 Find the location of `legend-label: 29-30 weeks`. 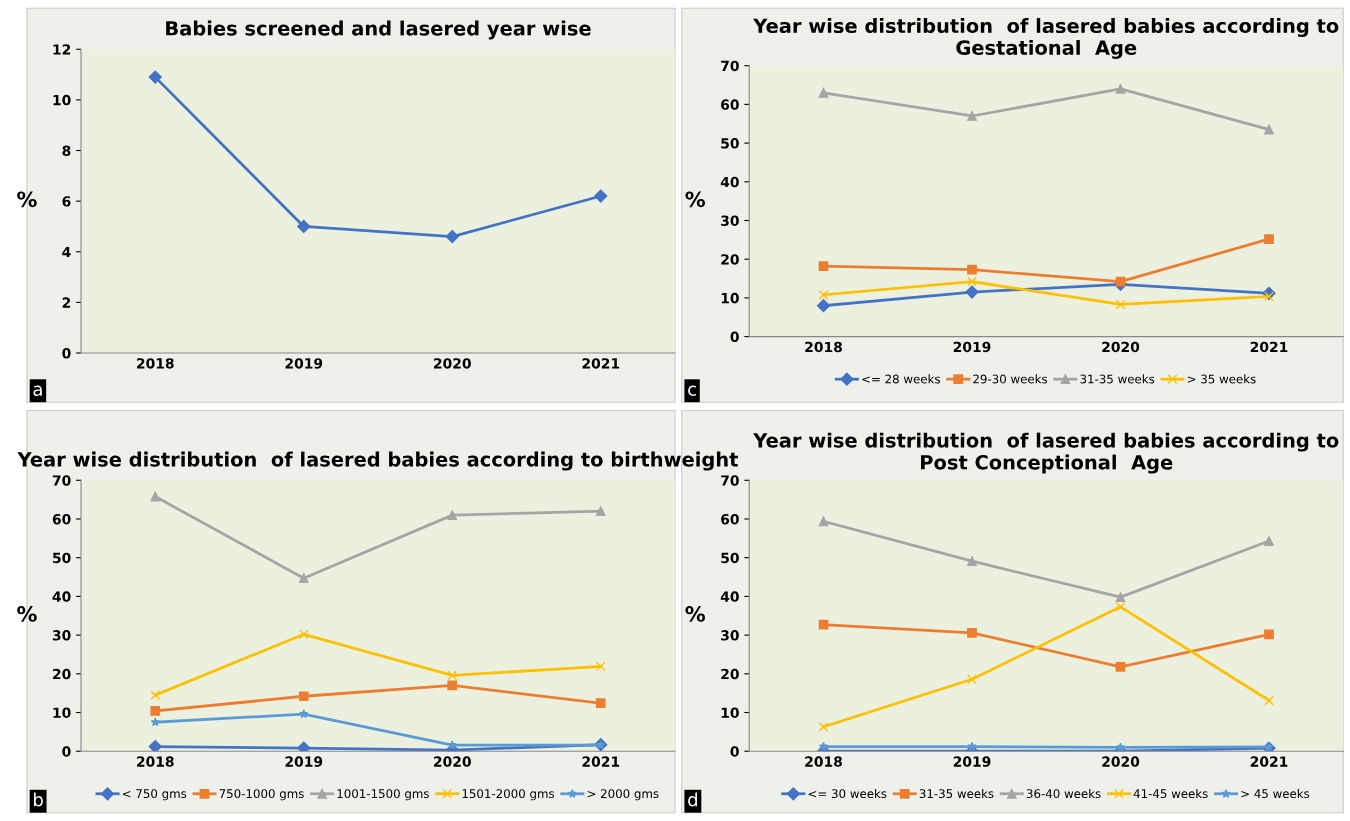

legend-label: 29-30 weeks is located at coordinates (1010, 379).